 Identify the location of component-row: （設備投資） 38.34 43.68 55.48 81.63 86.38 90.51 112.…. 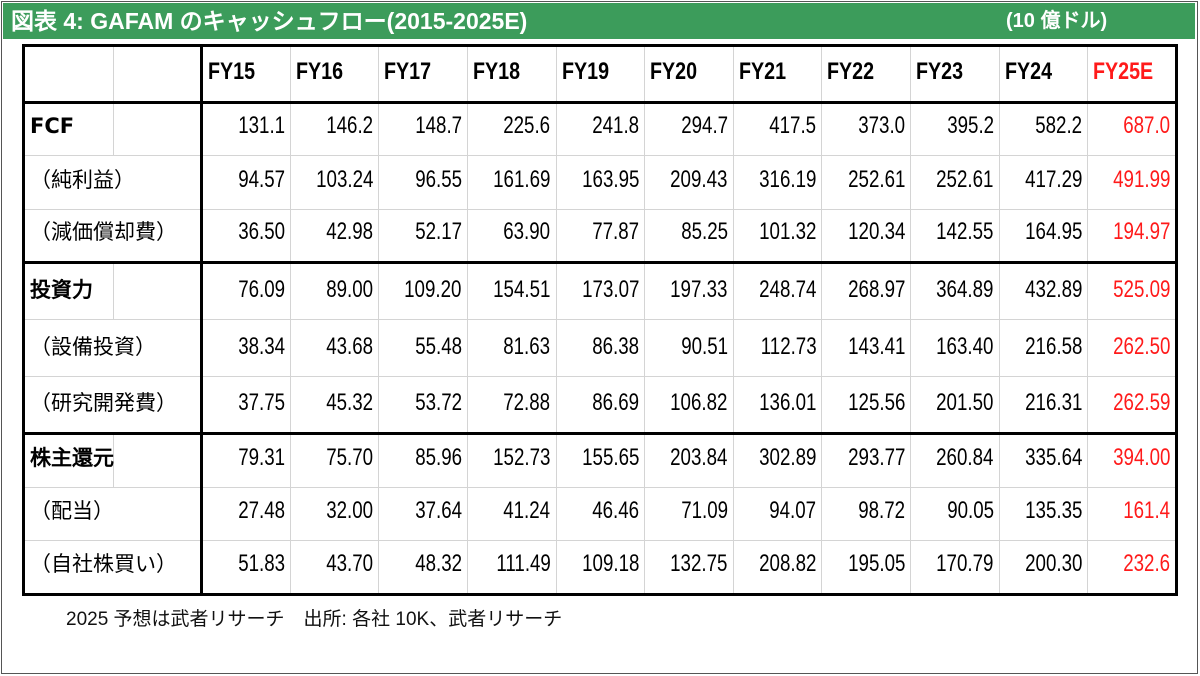
(600, 347).